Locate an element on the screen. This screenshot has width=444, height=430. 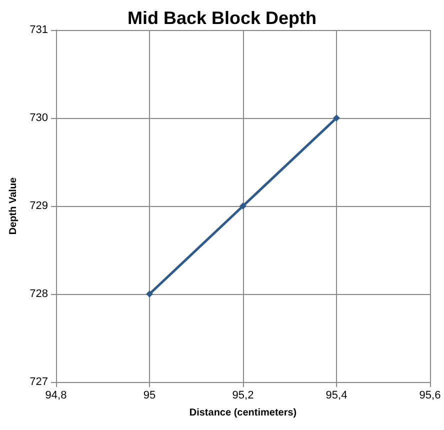
y-tick-label: 728 is located at coordinates (39, 294).